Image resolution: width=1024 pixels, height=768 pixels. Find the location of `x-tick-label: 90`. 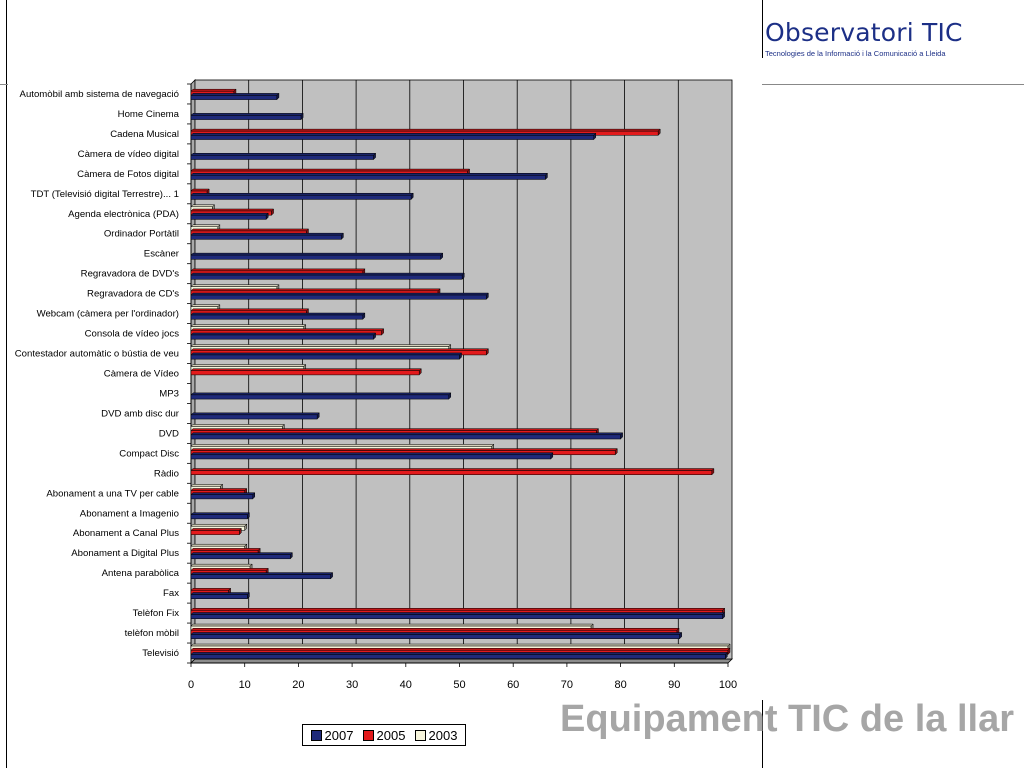

x-tick-label: 90 is located at coordinates (674, 685).